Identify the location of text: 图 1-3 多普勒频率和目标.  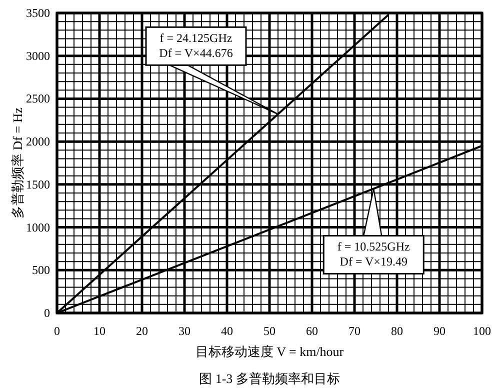
(269, 378).